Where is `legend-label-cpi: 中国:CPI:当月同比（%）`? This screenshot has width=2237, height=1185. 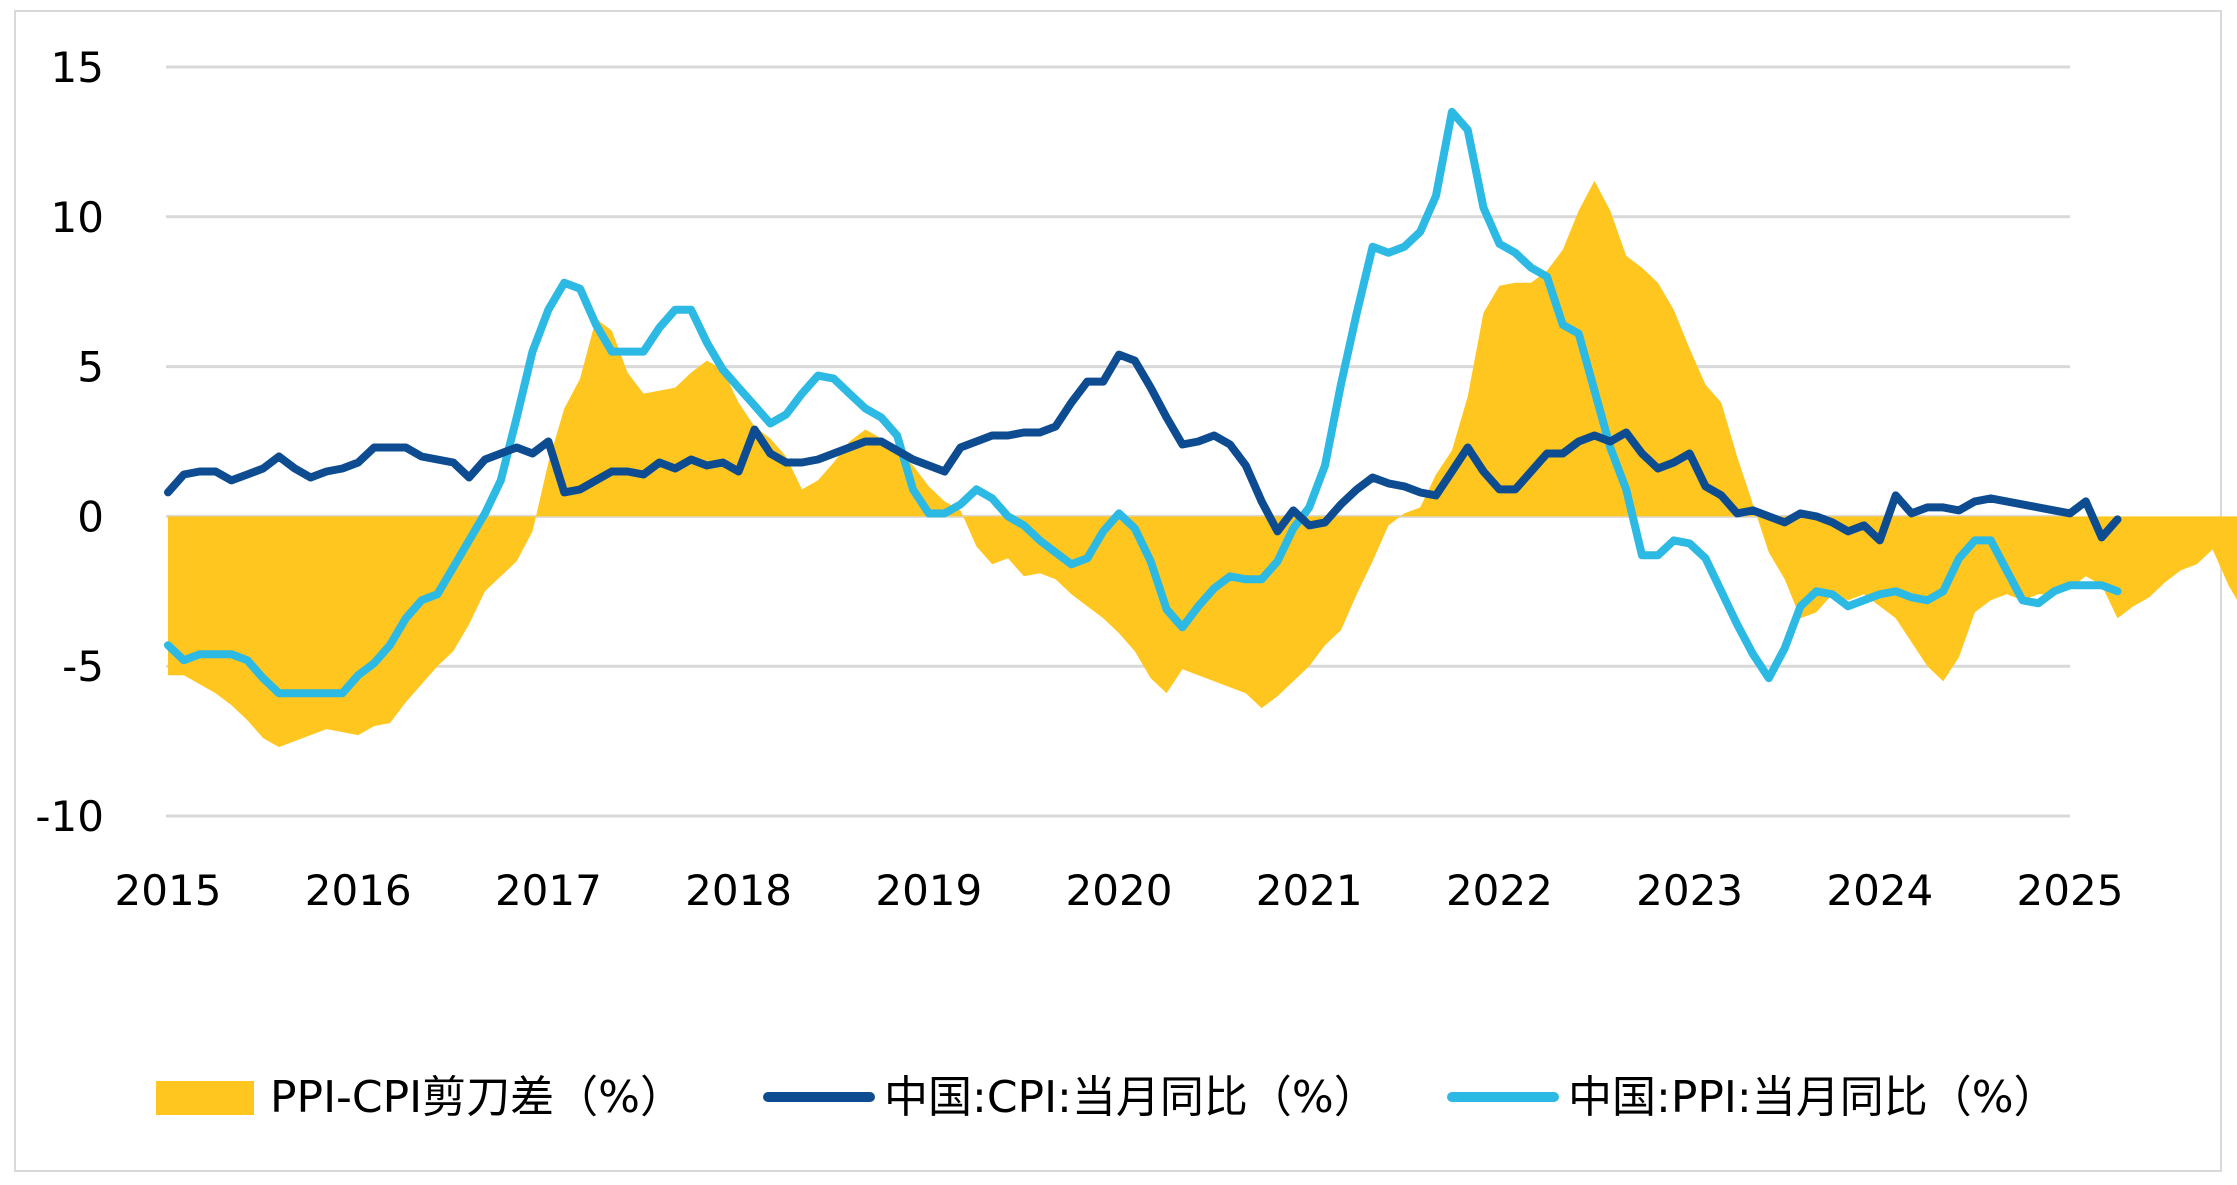
legend-label-cpi: 中国:CPI:当月同比（%） is located at coordinates (1131, 1097).